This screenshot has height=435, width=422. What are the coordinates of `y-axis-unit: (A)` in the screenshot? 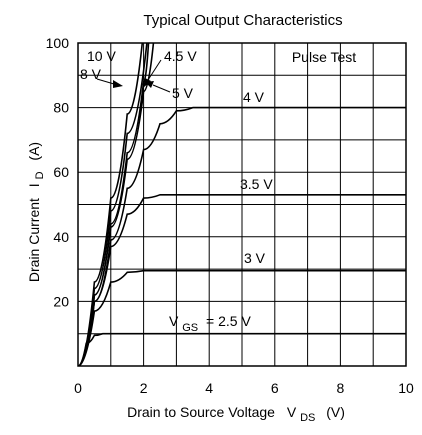 It's located at (34, 151).